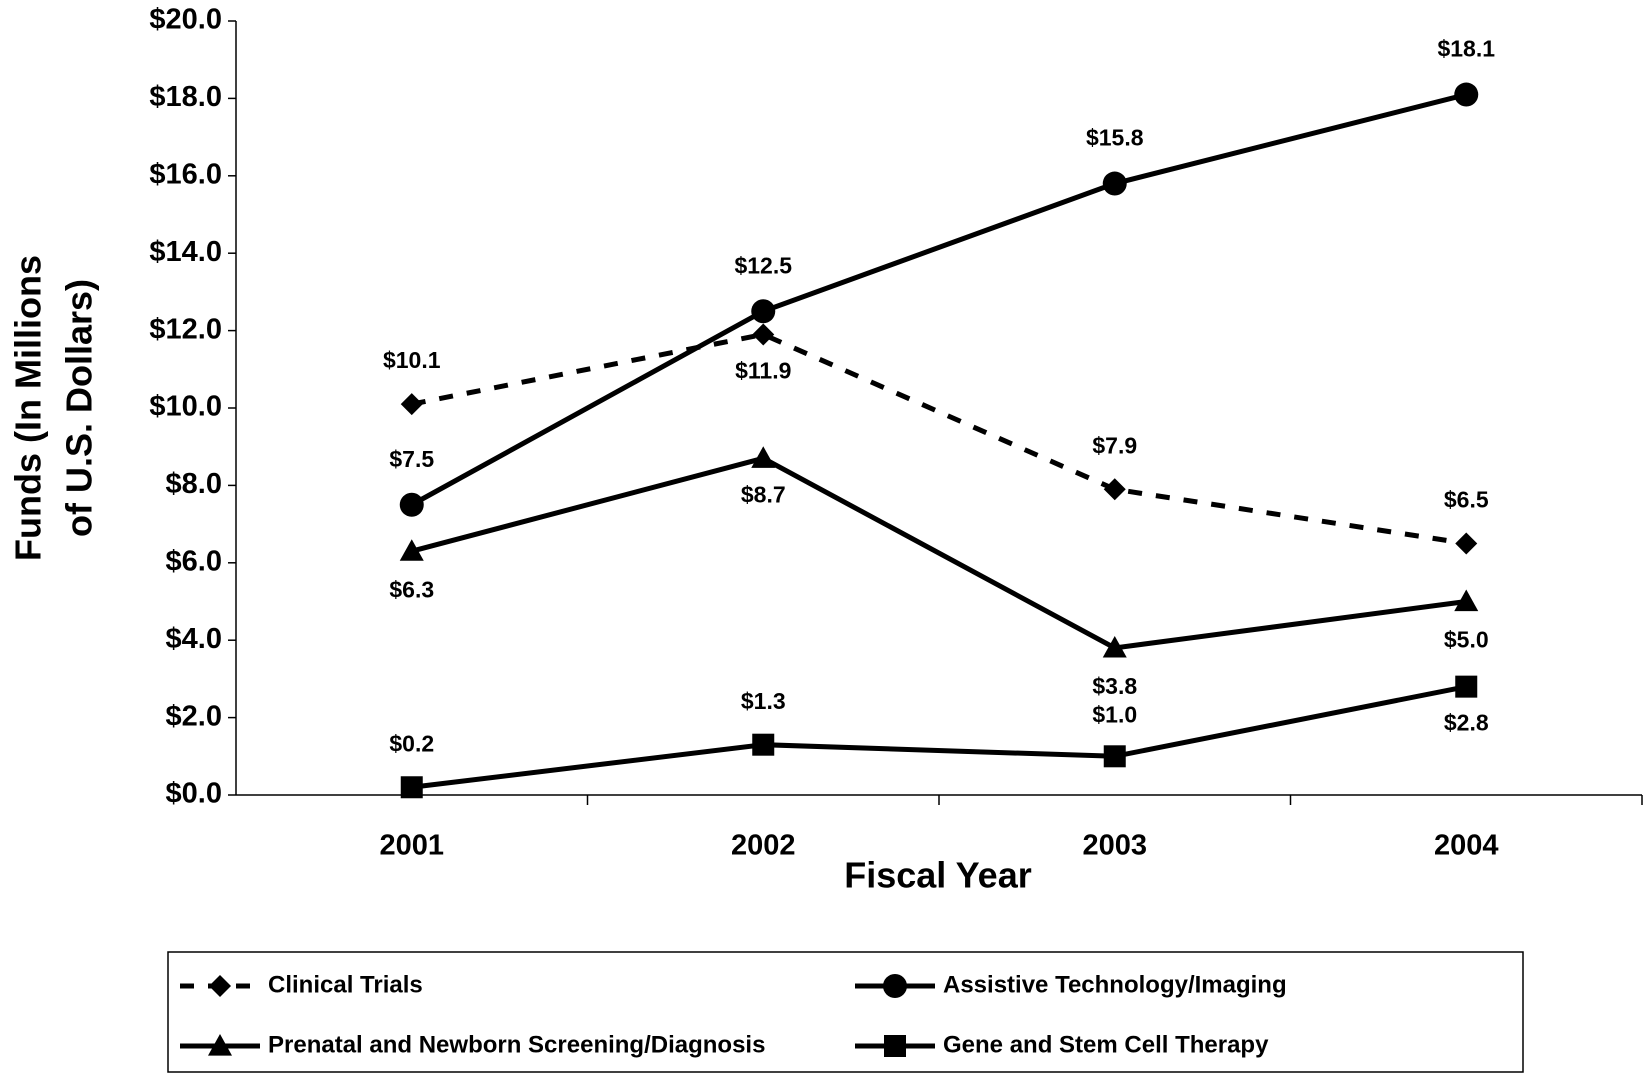 The height and width of the screenshot is (1076, 1644). What do you see at coordinates (763, 265) in the screenshot?
I see `data-label: $12.5` at bounding box center [763, 265].